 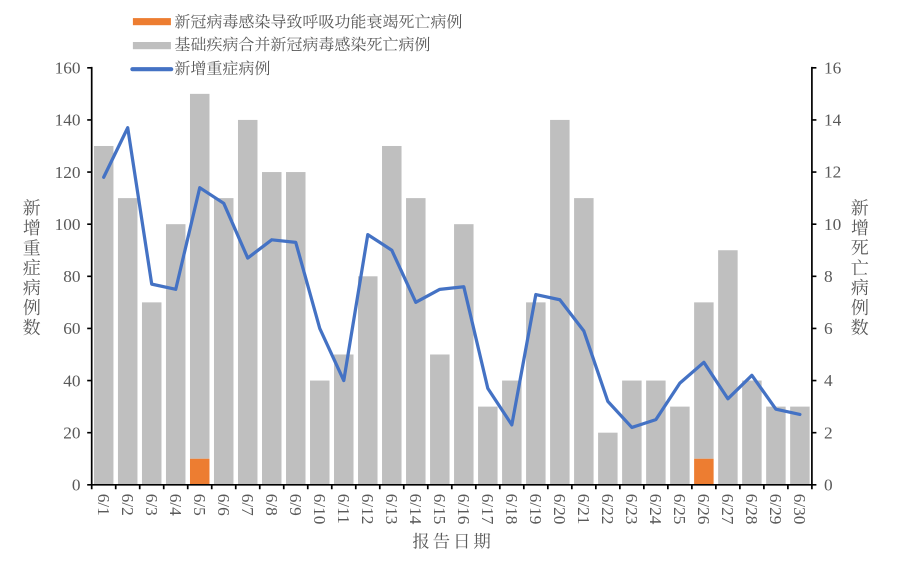 What do you see at coordinates (799, 509) in the screenshot?
I see `svg-text: 6/30` at bounding box center [799, 509].